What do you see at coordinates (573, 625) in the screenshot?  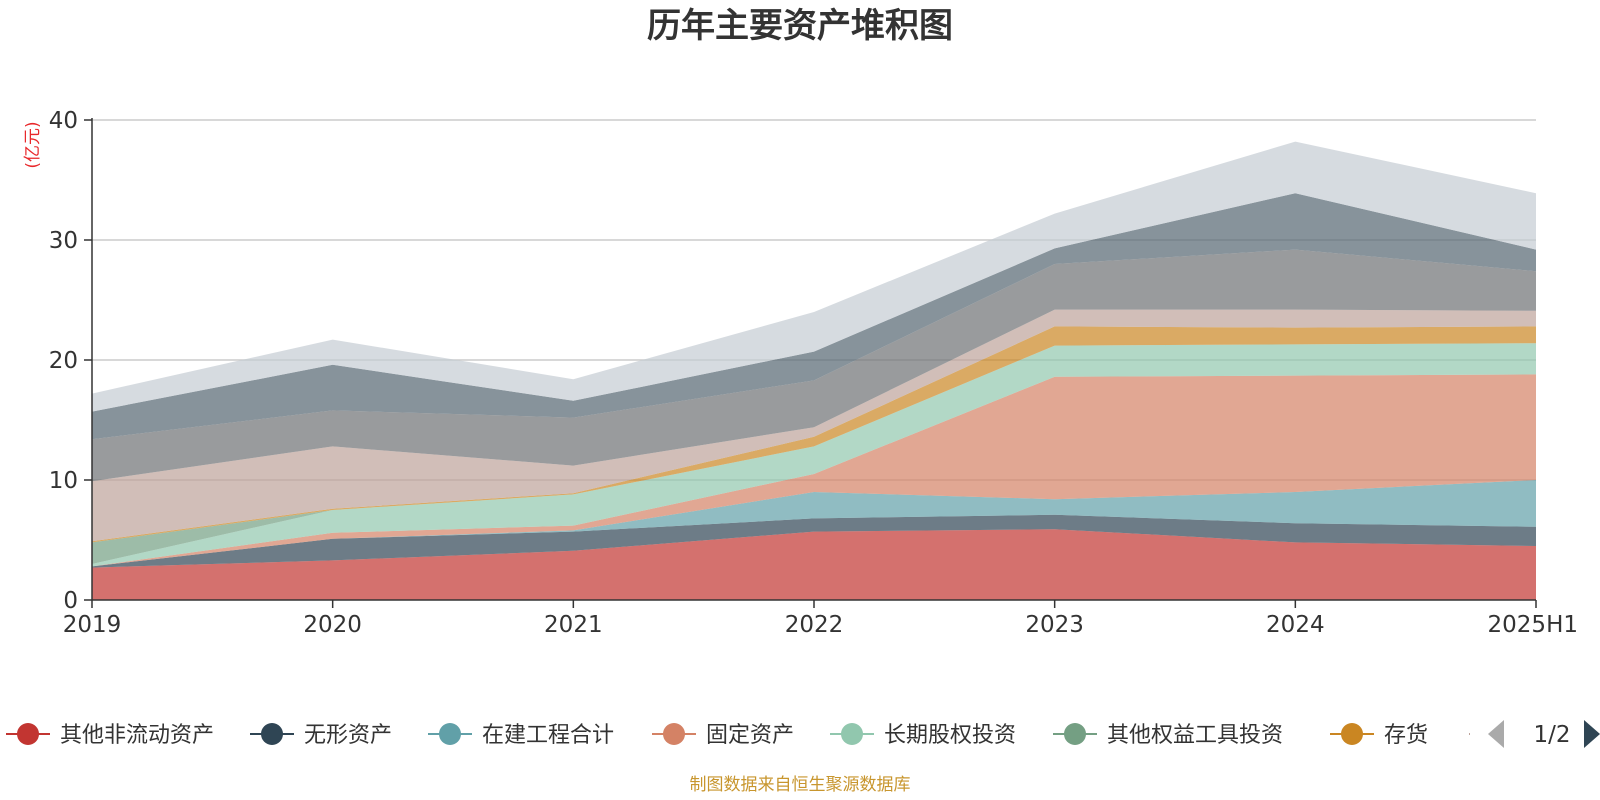 I see `x-tick-label: 2021` at bounding box center [573, 625].